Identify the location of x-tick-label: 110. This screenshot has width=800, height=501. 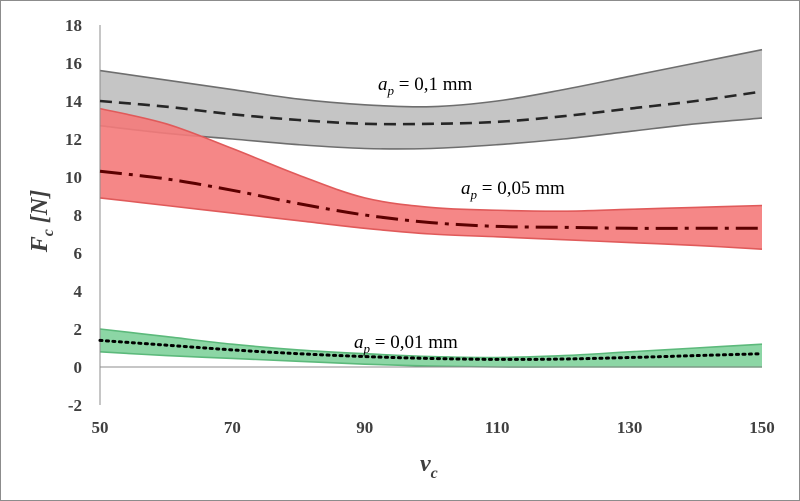
(497, 427).